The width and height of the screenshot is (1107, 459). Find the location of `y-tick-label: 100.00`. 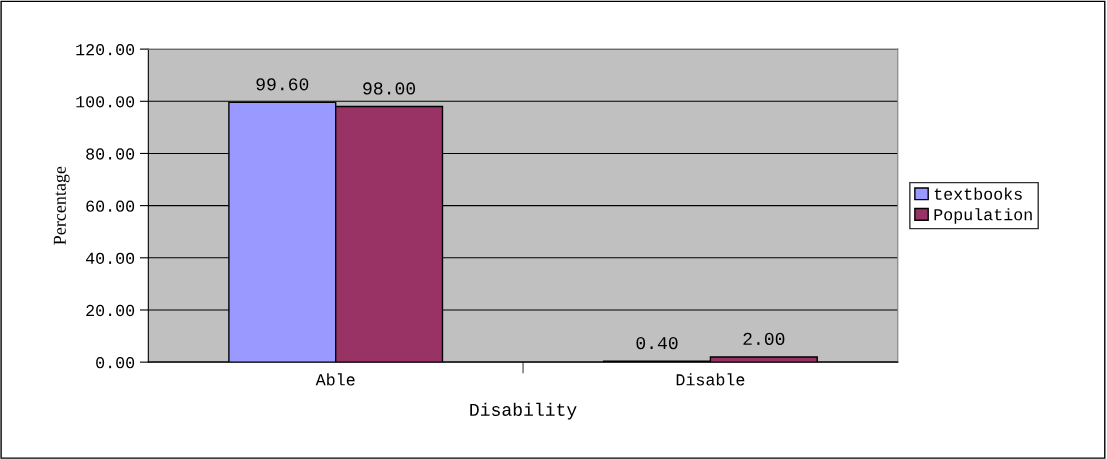

y-tick-label: 100.00 is located at coordinates (105, 102).